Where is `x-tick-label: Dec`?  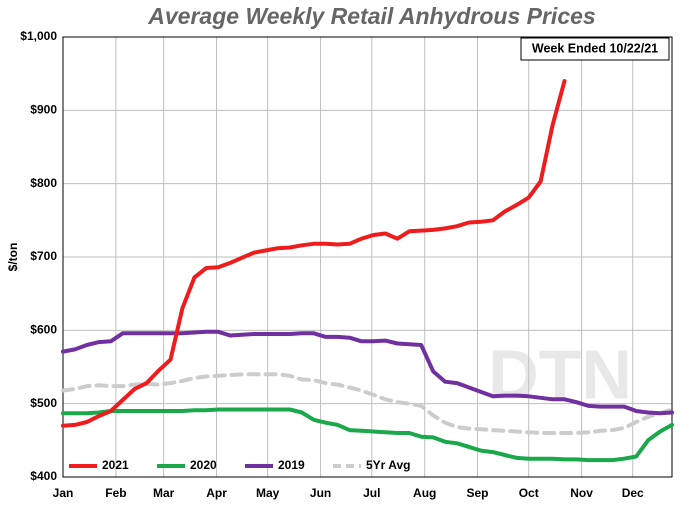
x-tick-label: Dec is located at coordinates (633, 493).